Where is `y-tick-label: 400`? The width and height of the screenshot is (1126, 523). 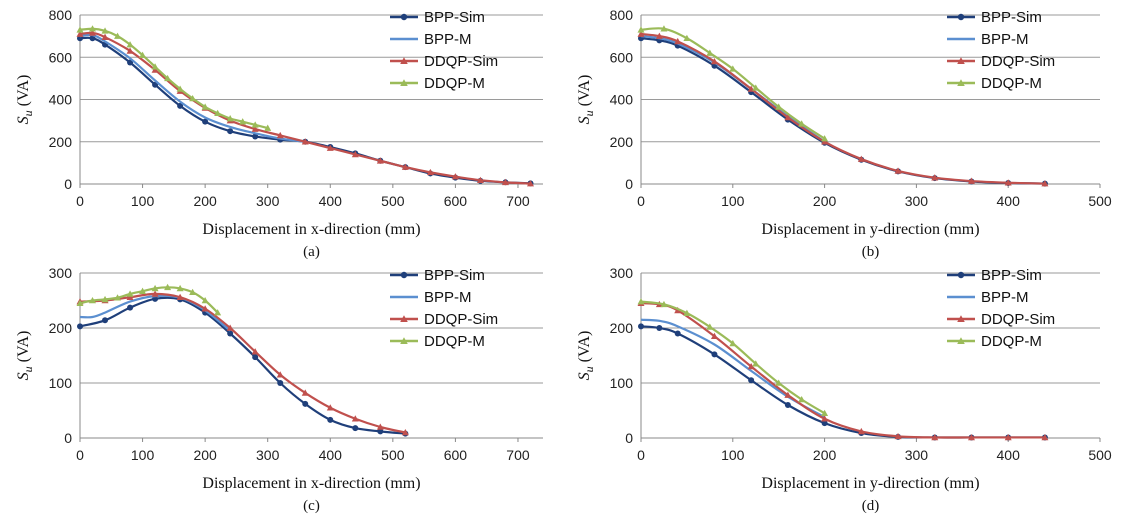
y-tick-label: 400 is located at coordinates (61, 100).